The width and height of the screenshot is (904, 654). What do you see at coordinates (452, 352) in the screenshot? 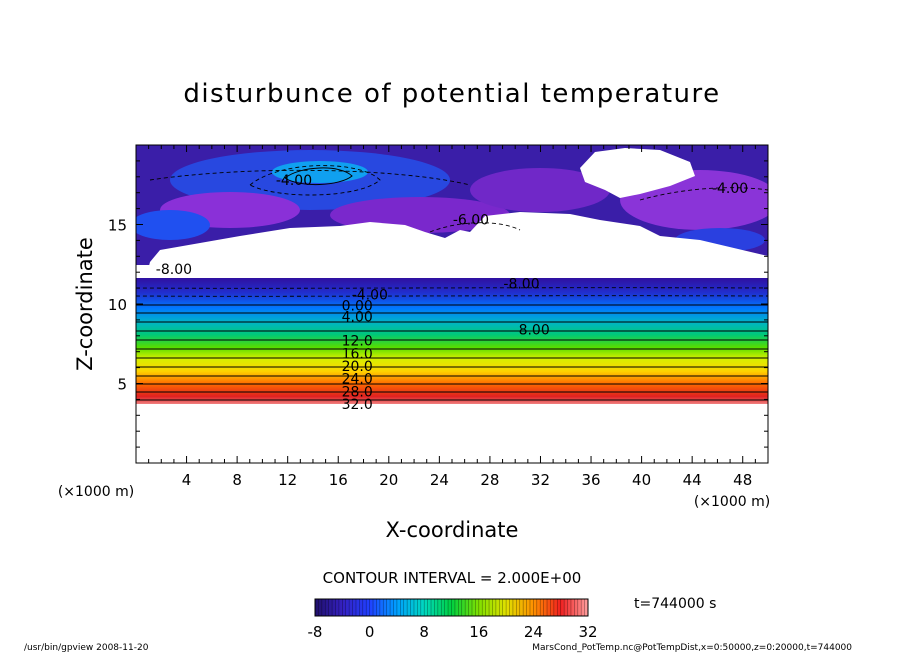
I see `contour-lines` at bounding box center [452, 352].